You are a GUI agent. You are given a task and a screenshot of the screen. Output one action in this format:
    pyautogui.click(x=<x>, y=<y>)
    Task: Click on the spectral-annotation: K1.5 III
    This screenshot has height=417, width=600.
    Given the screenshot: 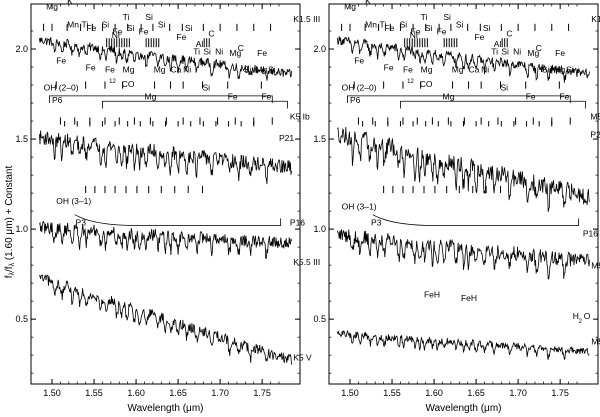 What is the action you would take?
    pyautogui.click(x=595, y=19)
    